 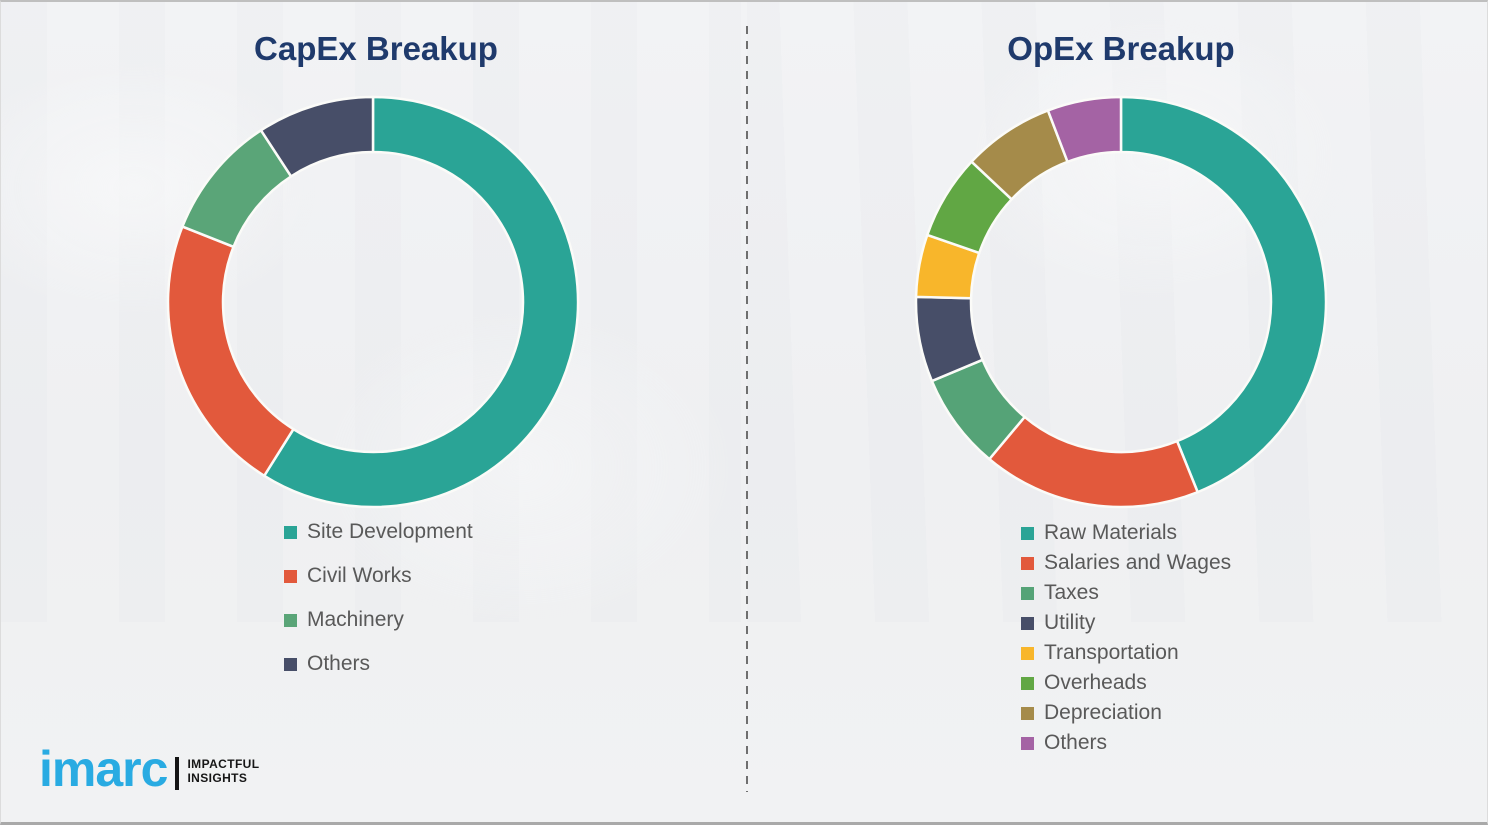 I want to click on legend-label: Overheads, so click(x=1095, y=682).